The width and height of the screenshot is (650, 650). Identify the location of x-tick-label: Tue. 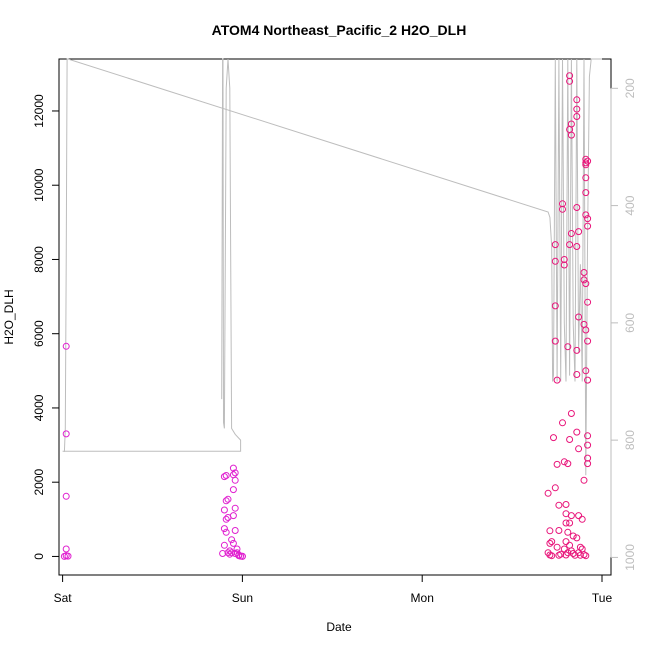
(602, 598).